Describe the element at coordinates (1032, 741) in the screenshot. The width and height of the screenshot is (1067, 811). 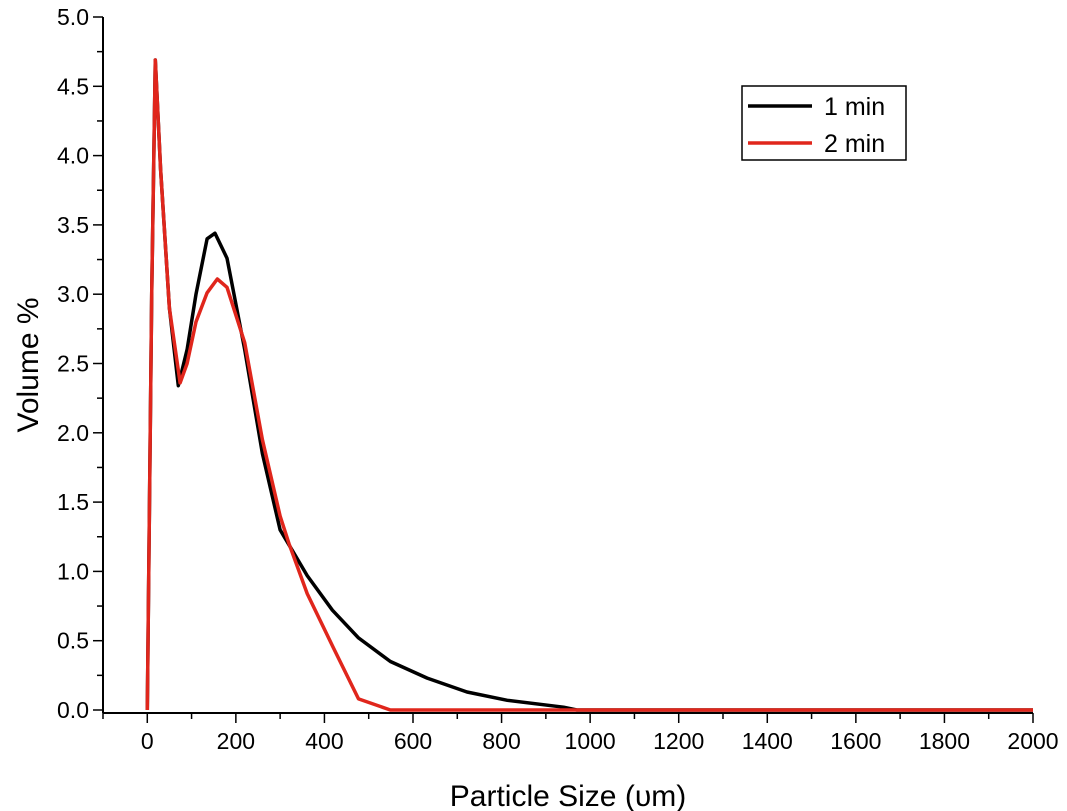
I see `x-tick-label: 2000` at that location.